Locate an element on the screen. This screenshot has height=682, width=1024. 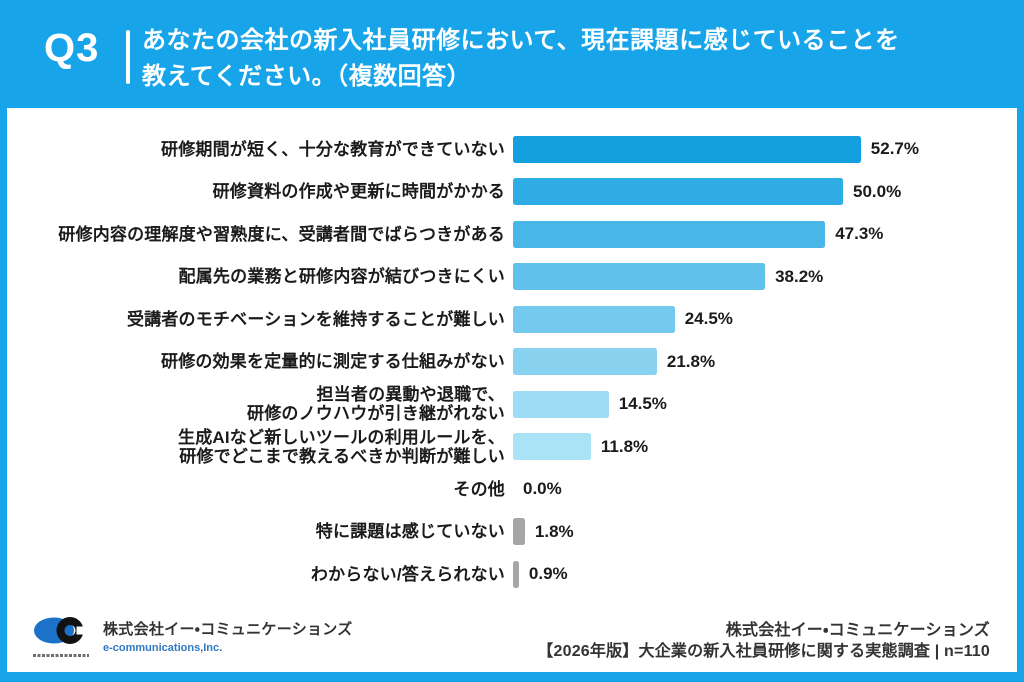
footer-left: 株式会社イー・コミュニケーションズ e-communications,Inc. is located at coordinates (193, 636).